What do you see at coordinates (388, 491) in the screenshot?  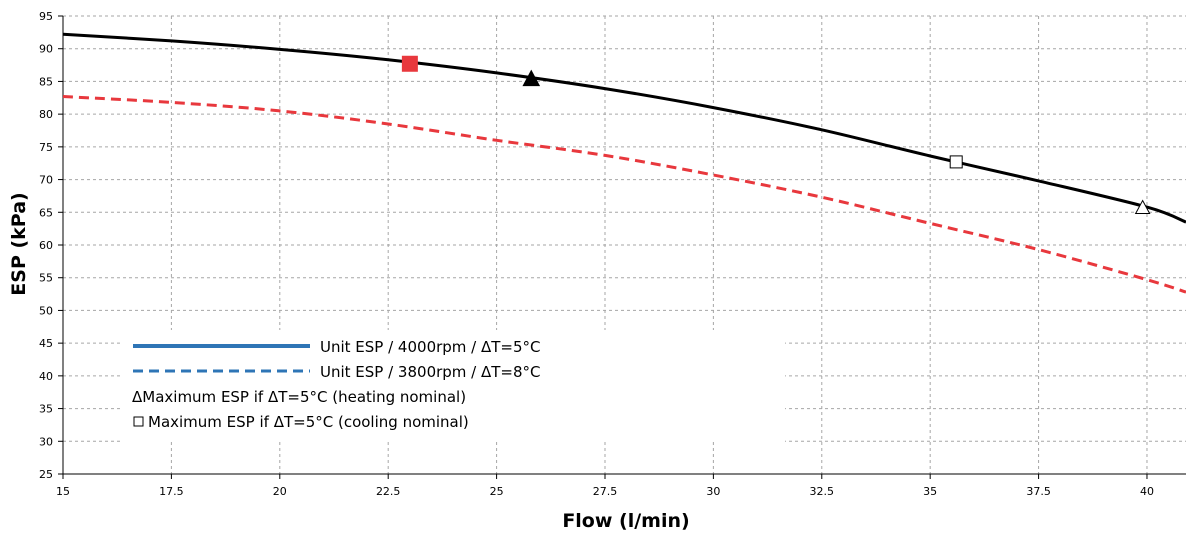 I see `x-tick-label: 22.5` at bounding box center [388, 491].